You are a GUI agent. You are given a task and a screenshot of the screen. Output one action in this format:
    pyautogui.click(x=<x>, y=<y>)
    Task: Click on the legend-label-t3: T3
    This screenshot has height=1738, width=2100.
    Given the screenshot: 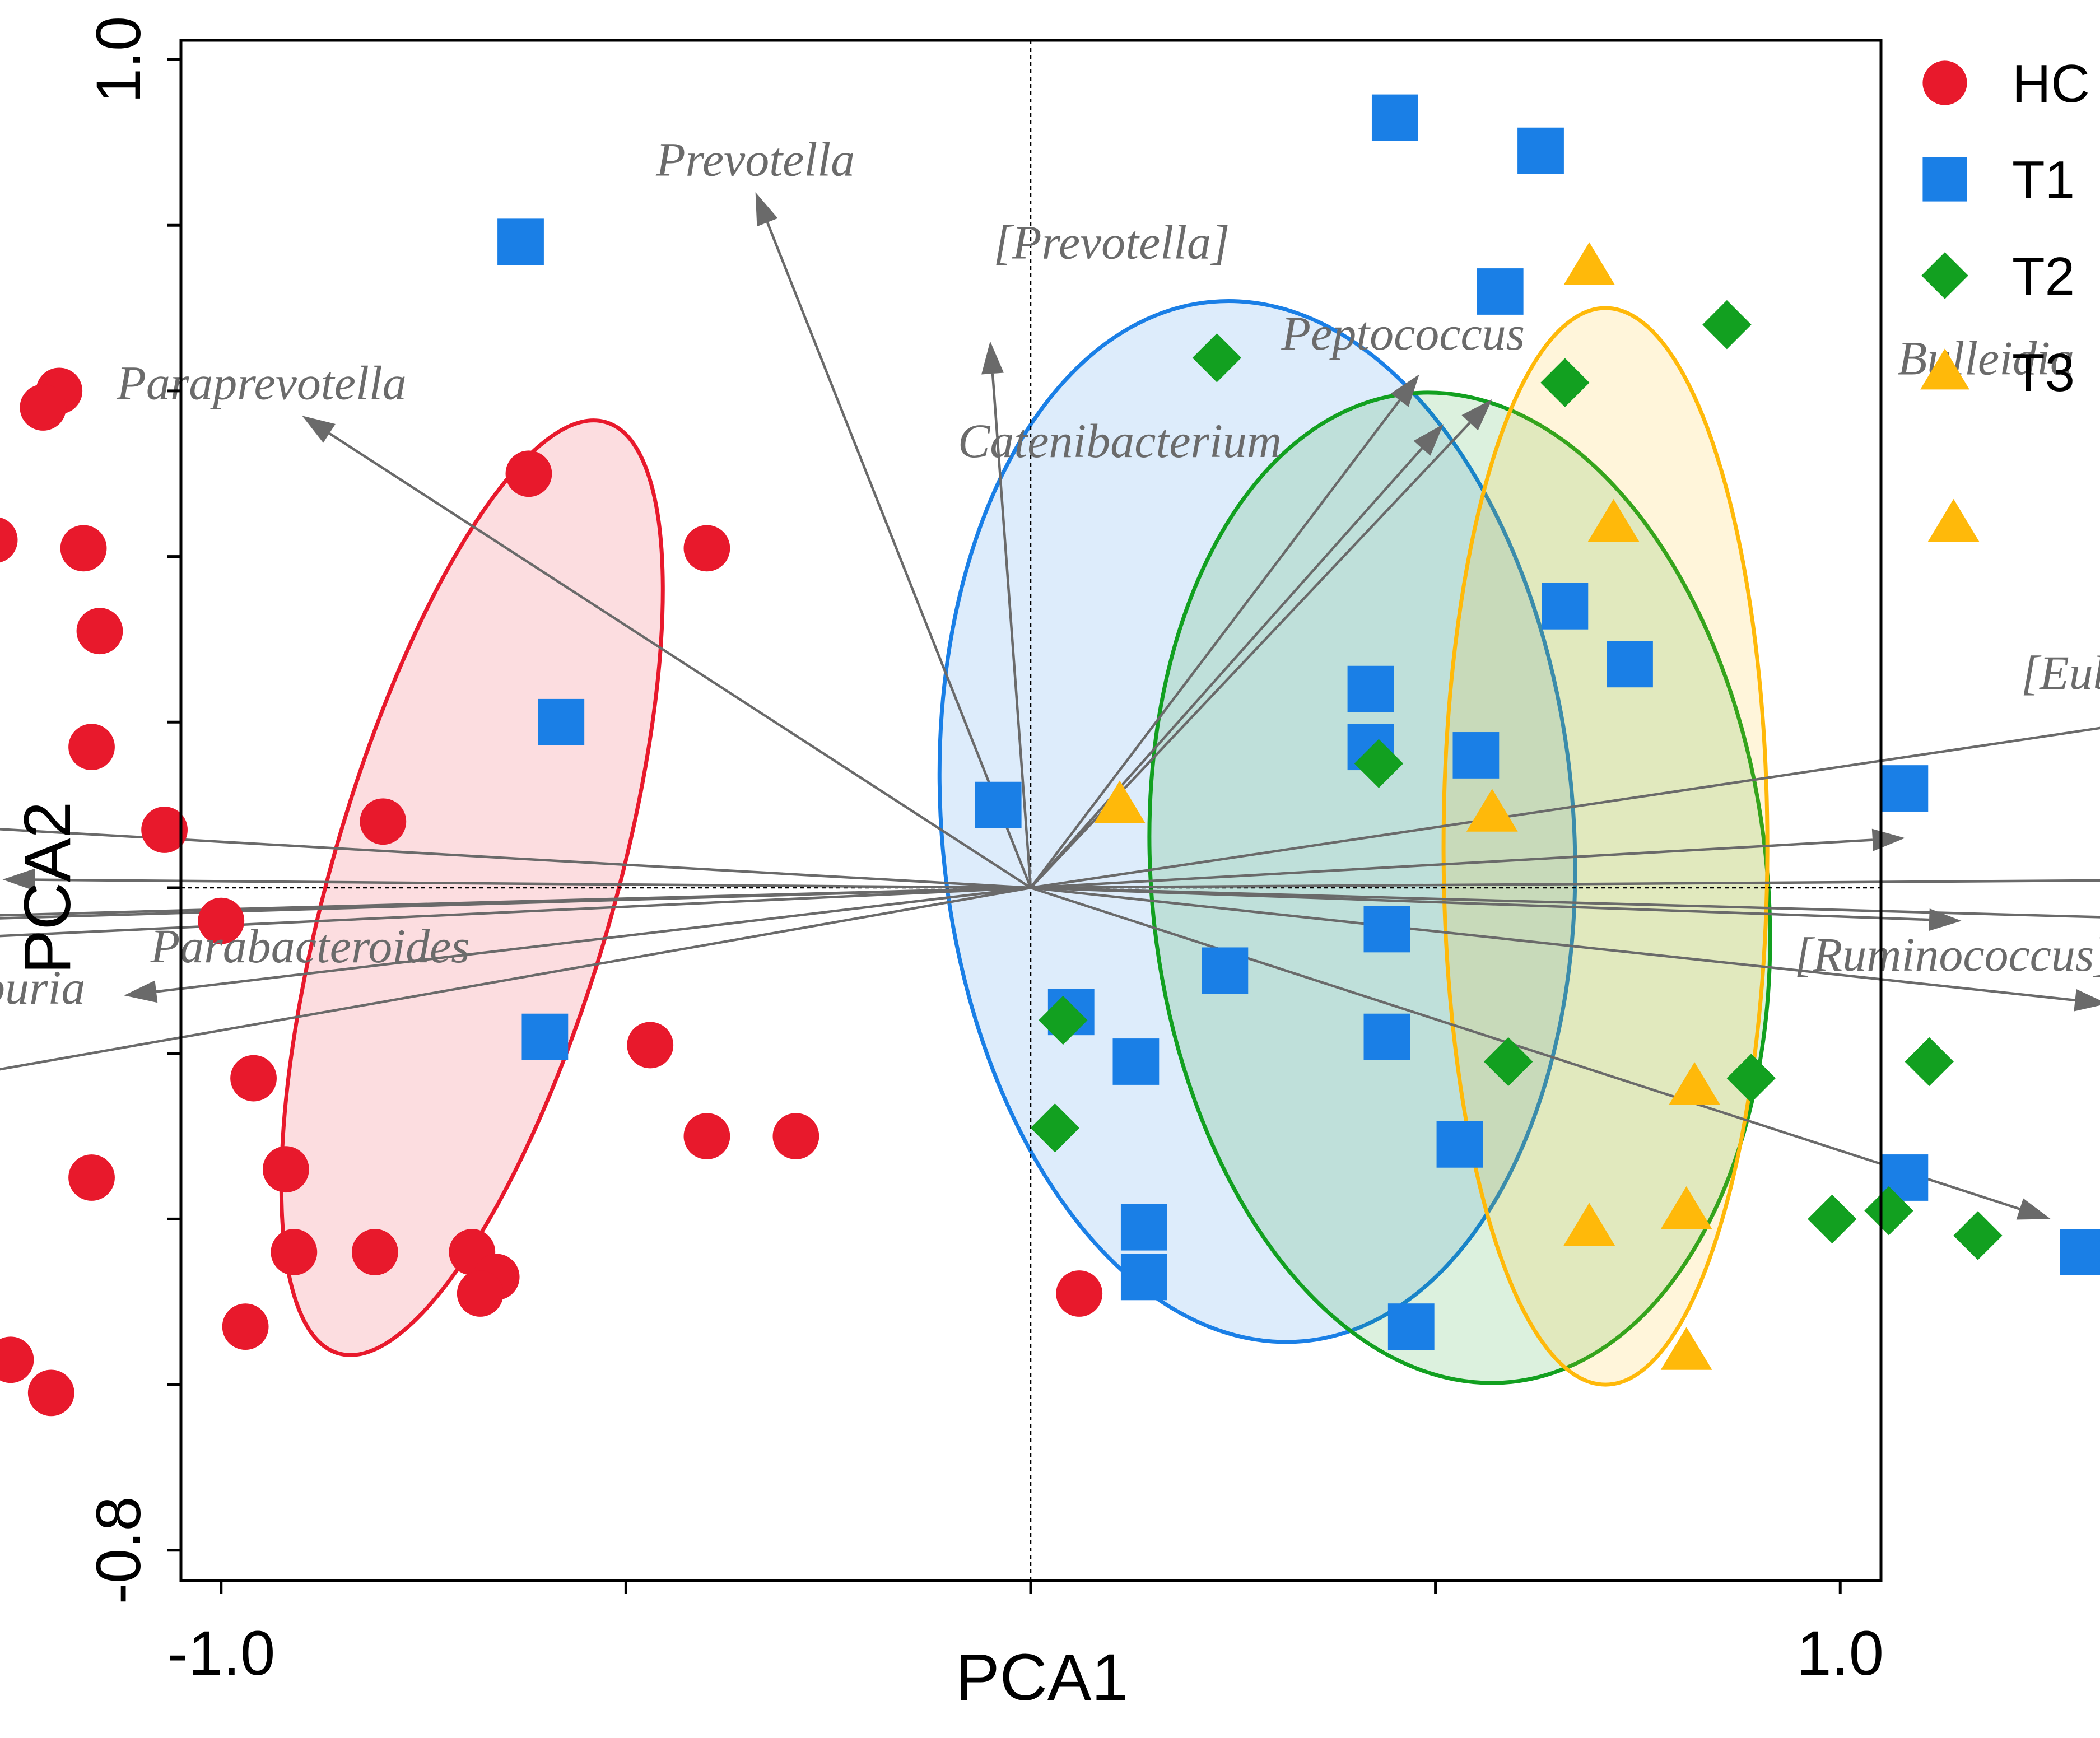 What is the action you would take?
    pyautogui.click(x=2043, y=373)
    